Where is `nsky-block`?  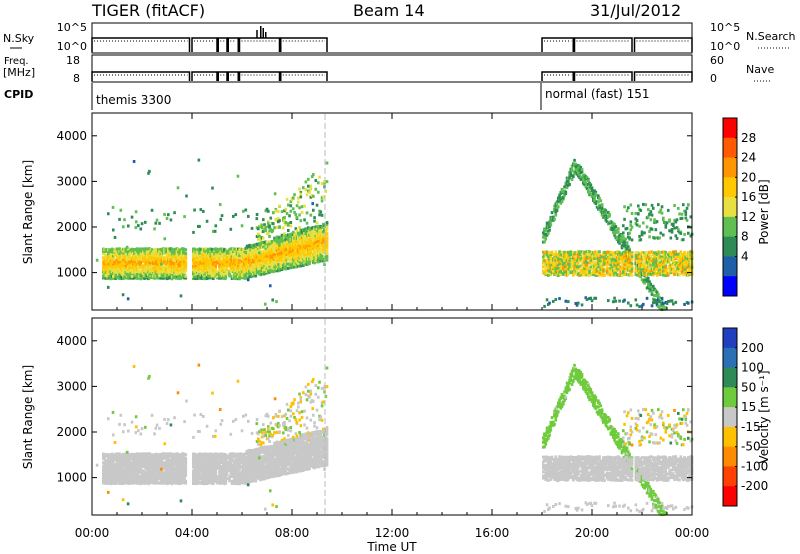
nsky-block is located at coordinates (304, 44).